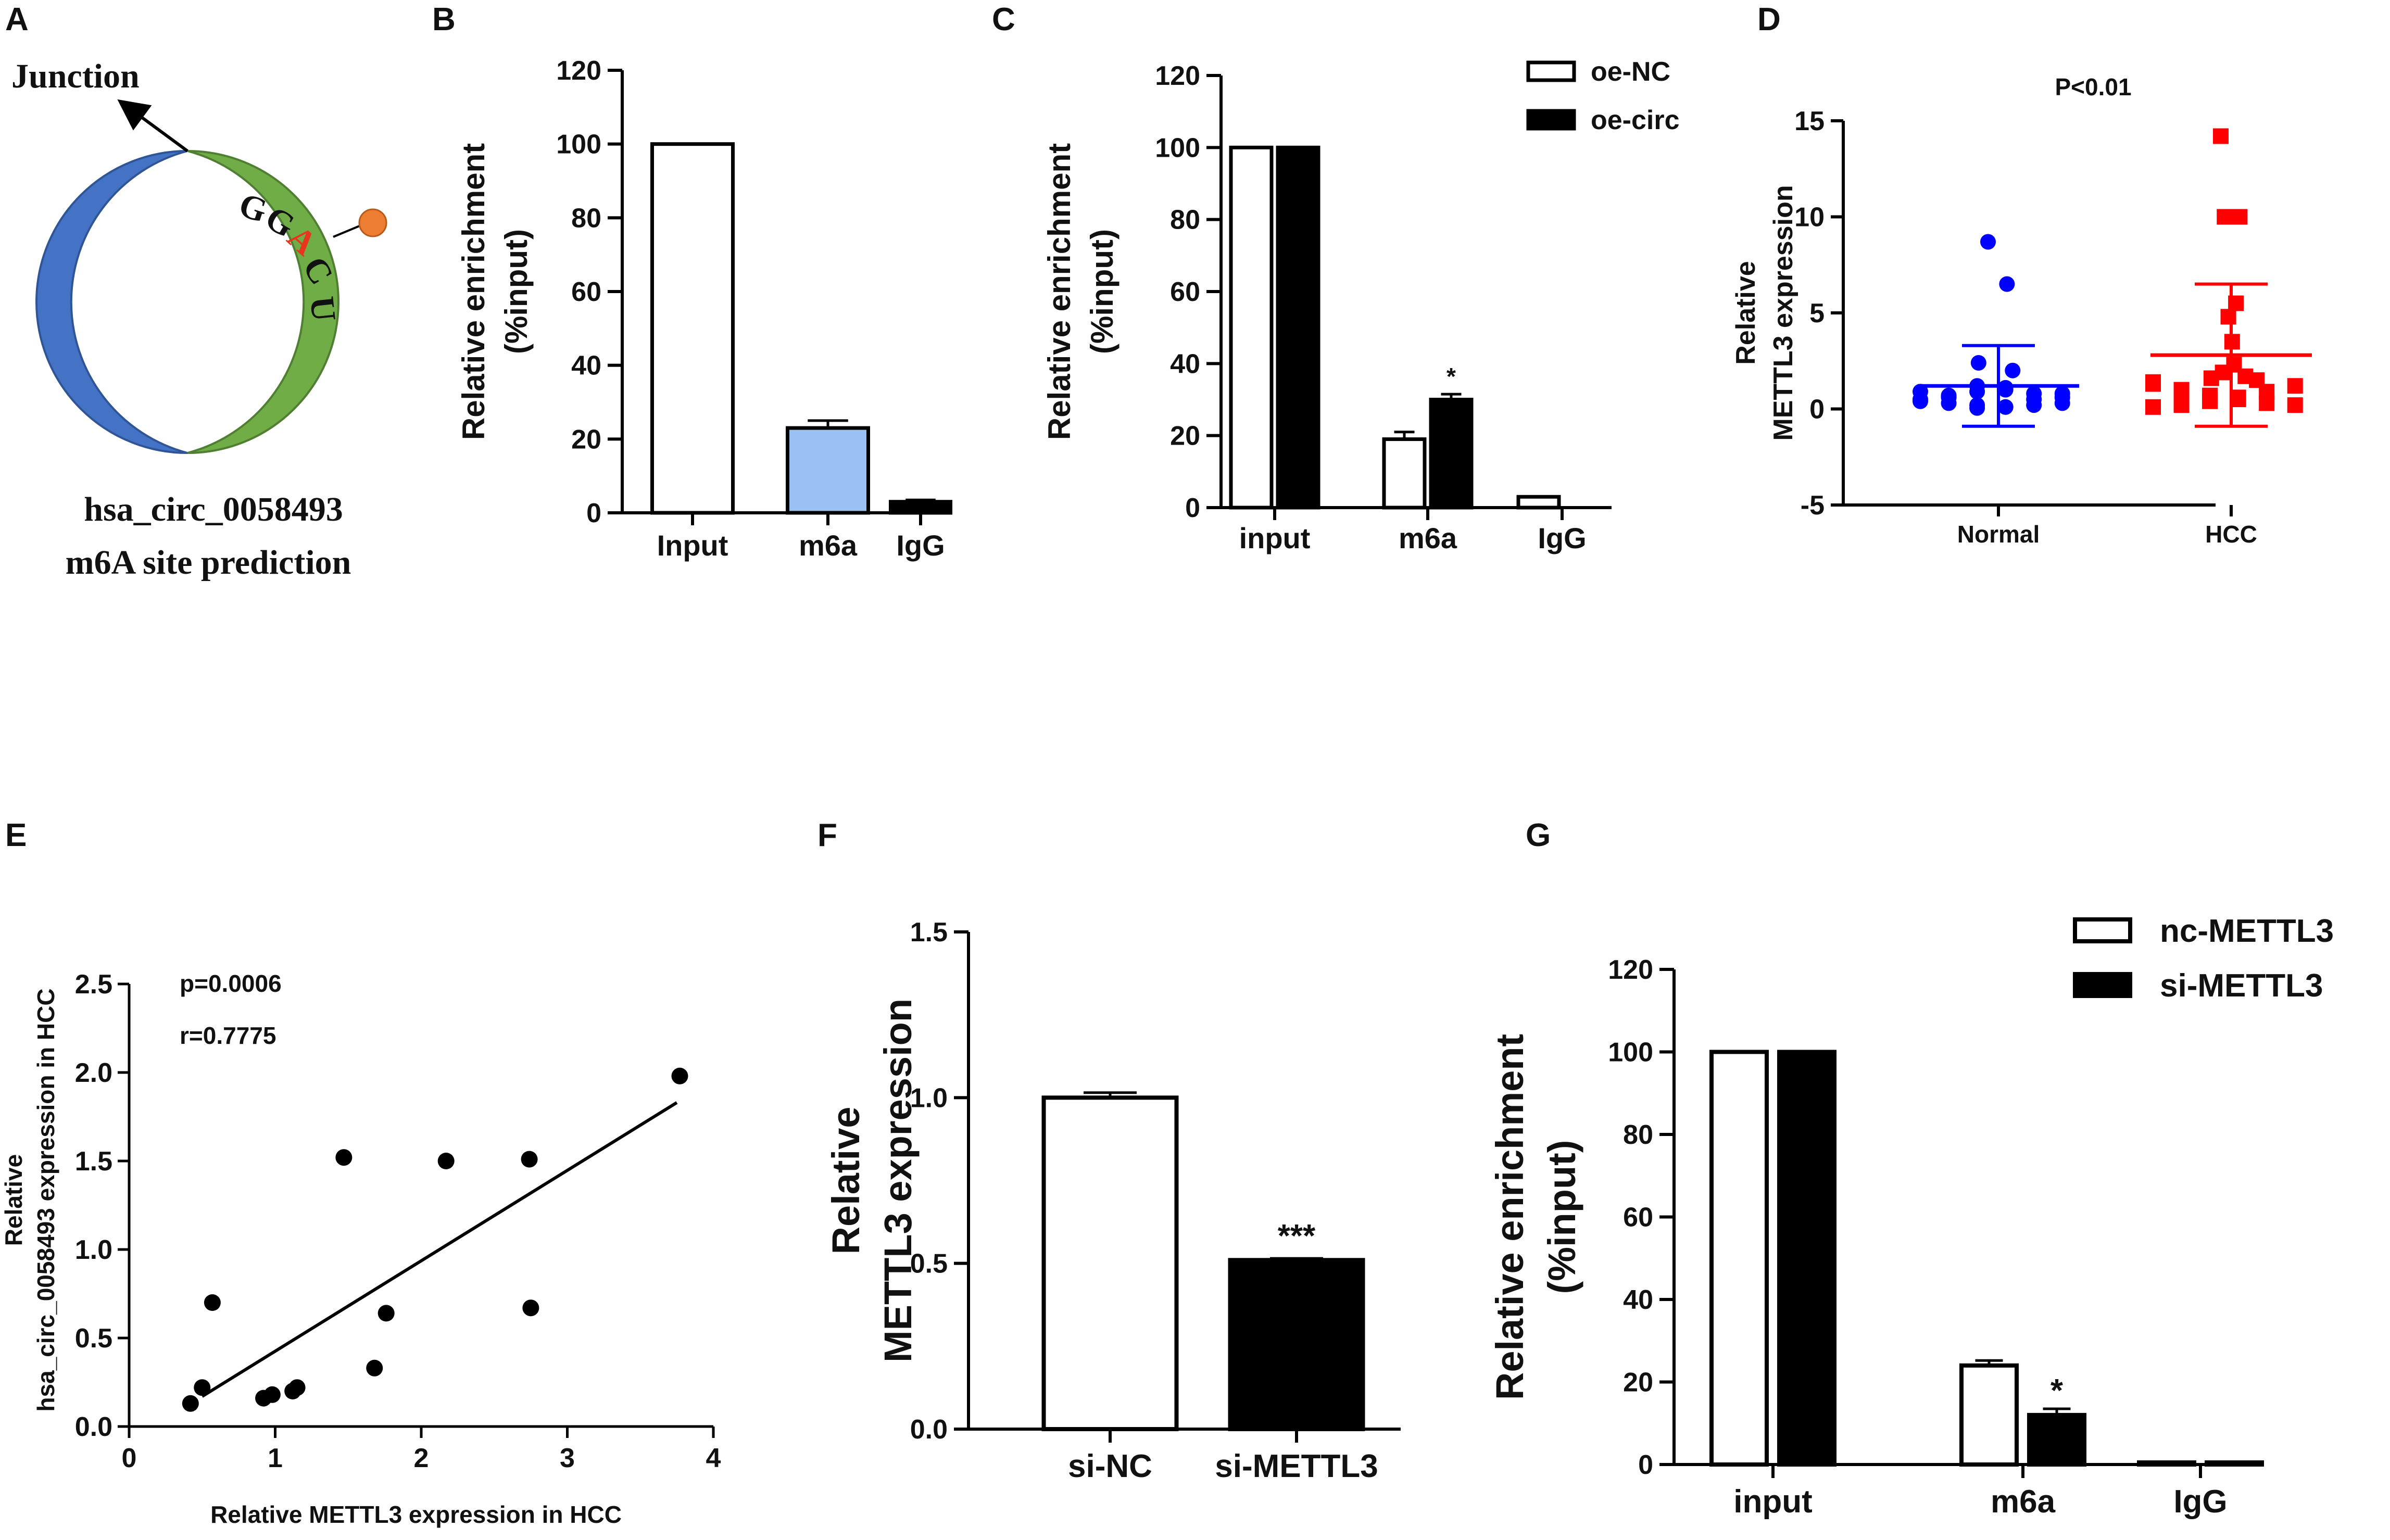 This screenshot has width=2390, height=1540. I want to click on significance-marker: *, so click(2057, 1391).